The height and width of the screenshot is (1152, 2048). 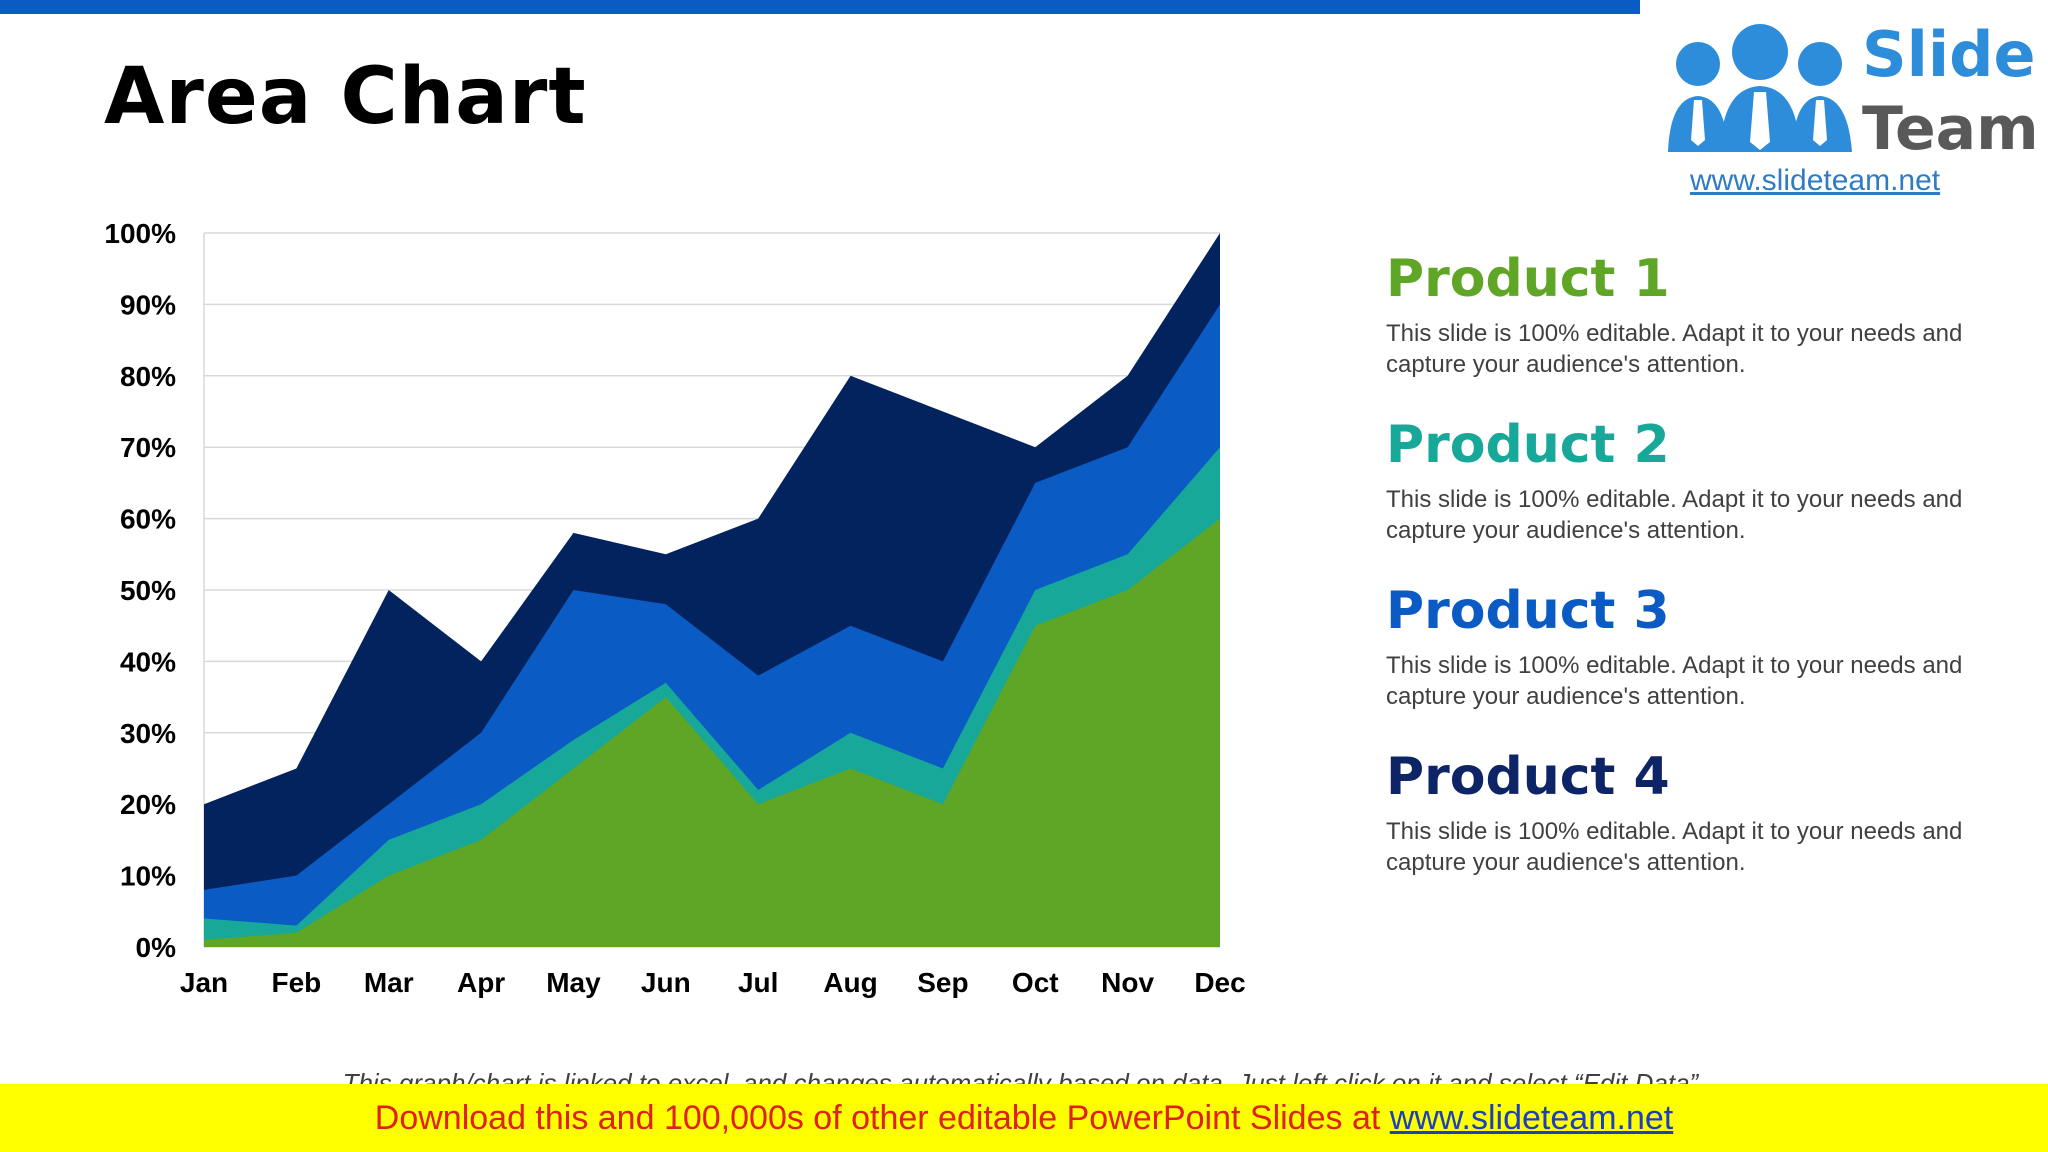 What do you see at coordinates (1035, 982) in the screenshot?
I see `x-tick-label: Oct` at bounding box center [1035, 982].